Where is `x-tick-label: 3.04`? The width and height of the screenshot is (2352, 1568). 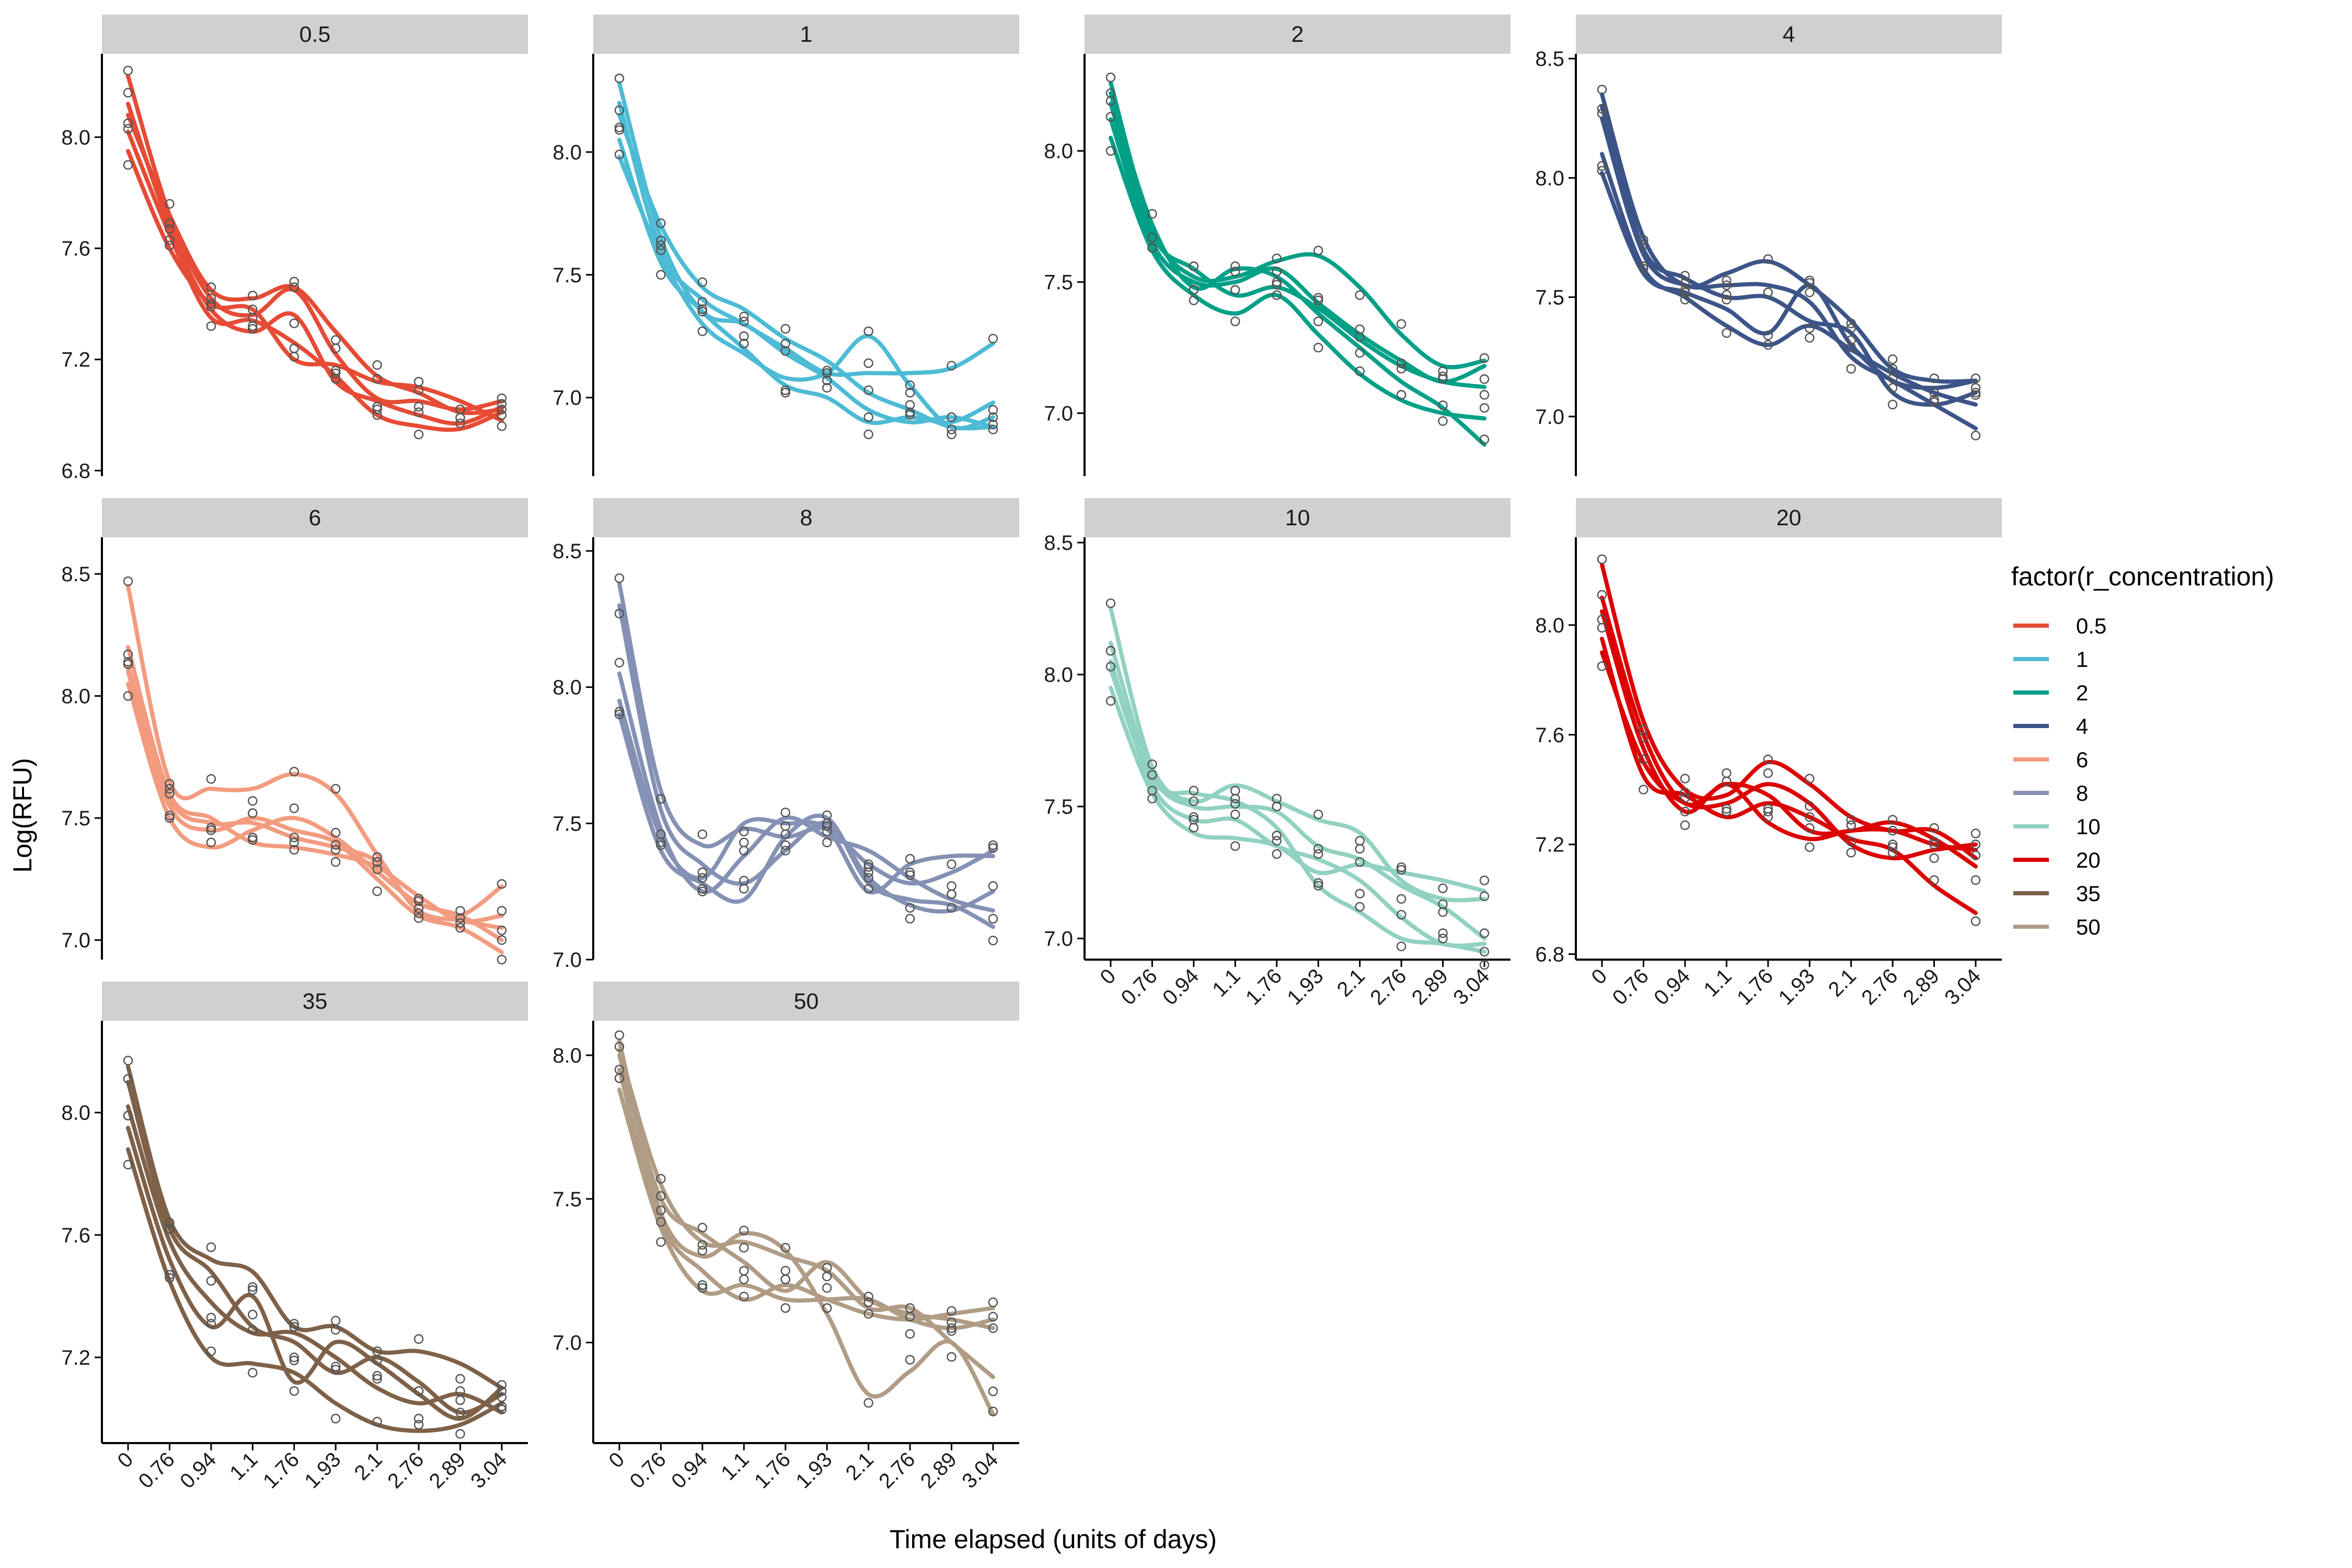
x-tick-label: 3.04 is located at coordinates (488, 1470).